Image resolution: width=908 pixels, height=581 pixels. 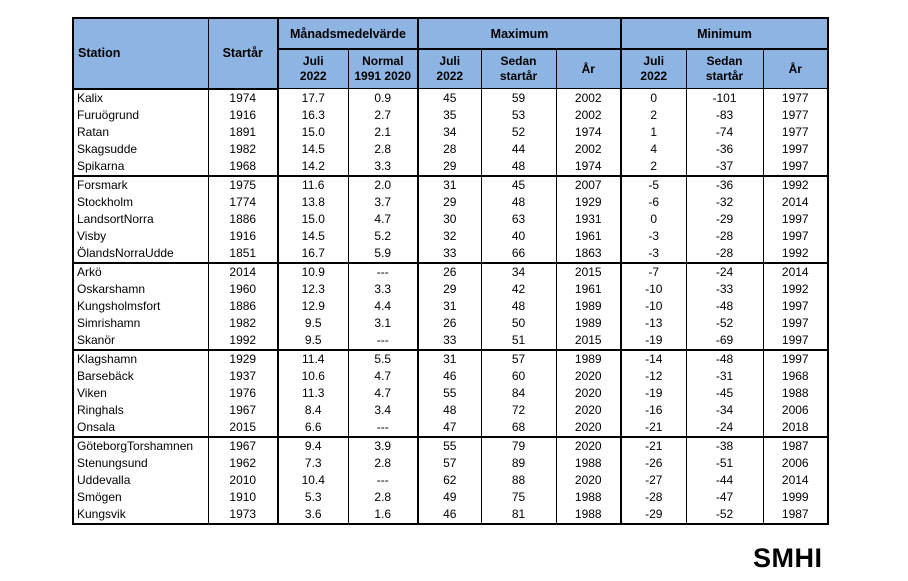 I want to click on value-cell: 48, so click(x=518, y=306).